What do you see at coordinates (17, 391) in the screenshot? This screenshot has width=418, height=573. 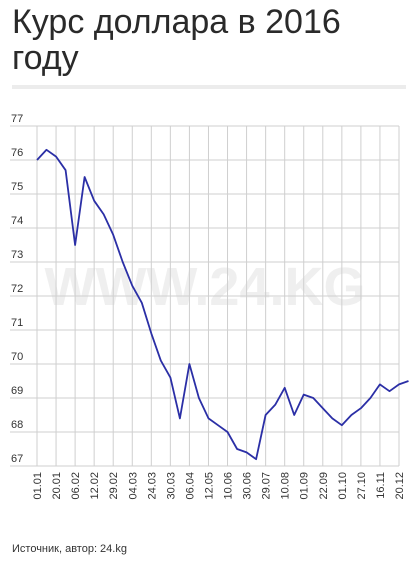 I see `y-tick-label: 69` at bounding box center [17, 391].